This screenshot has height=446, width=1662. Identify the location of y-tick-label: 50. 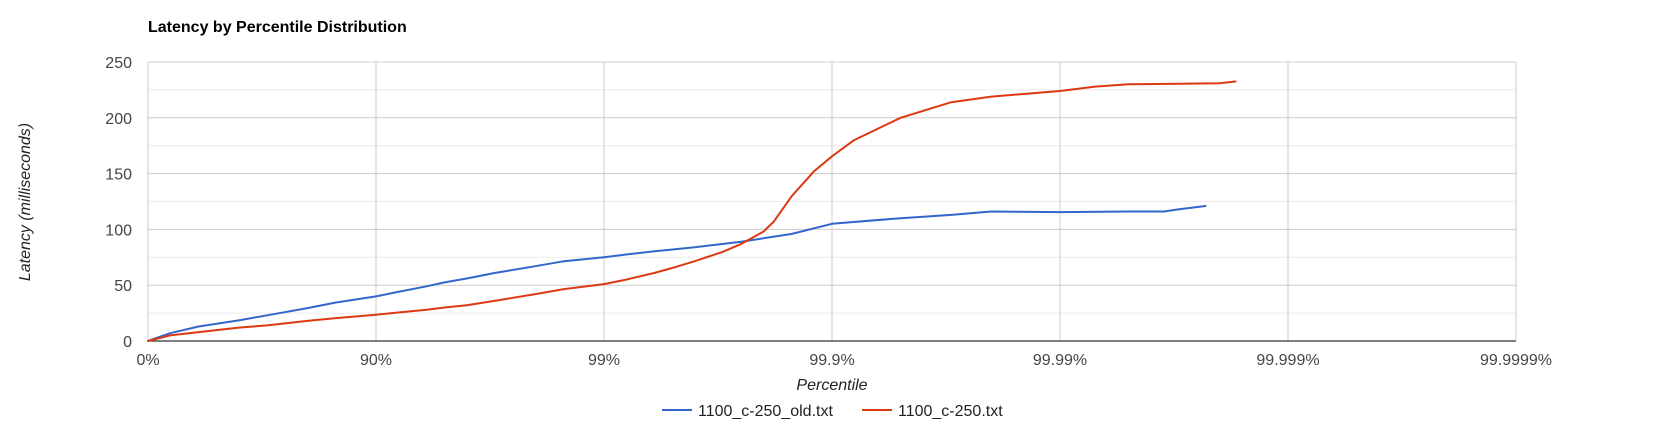
(123, 286).